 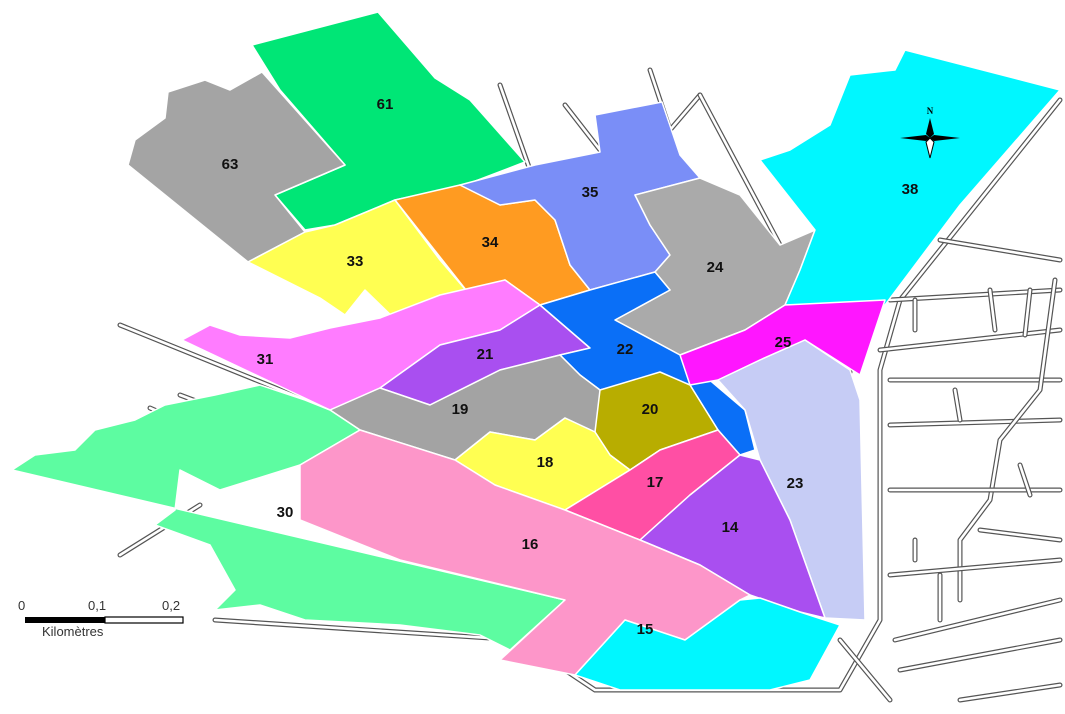 What do you see at coordinates (715, 267) in the screenshot?
I see `district-label: 24` at bounding box center [715, 267].